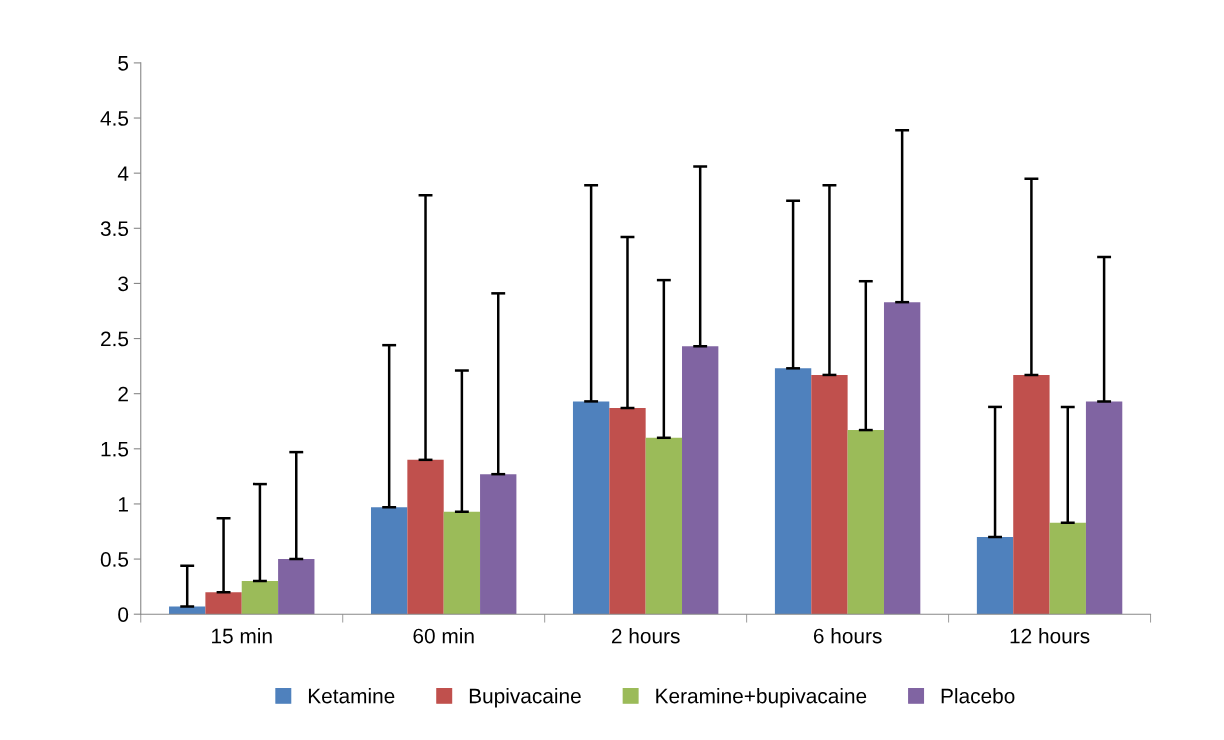 The height and width of the screenshot is (740, 1224). What do you see at coordinates (351, 696) in the screenshot?
I see `legend-label: Ketamine` at bounding box center [351, 696].